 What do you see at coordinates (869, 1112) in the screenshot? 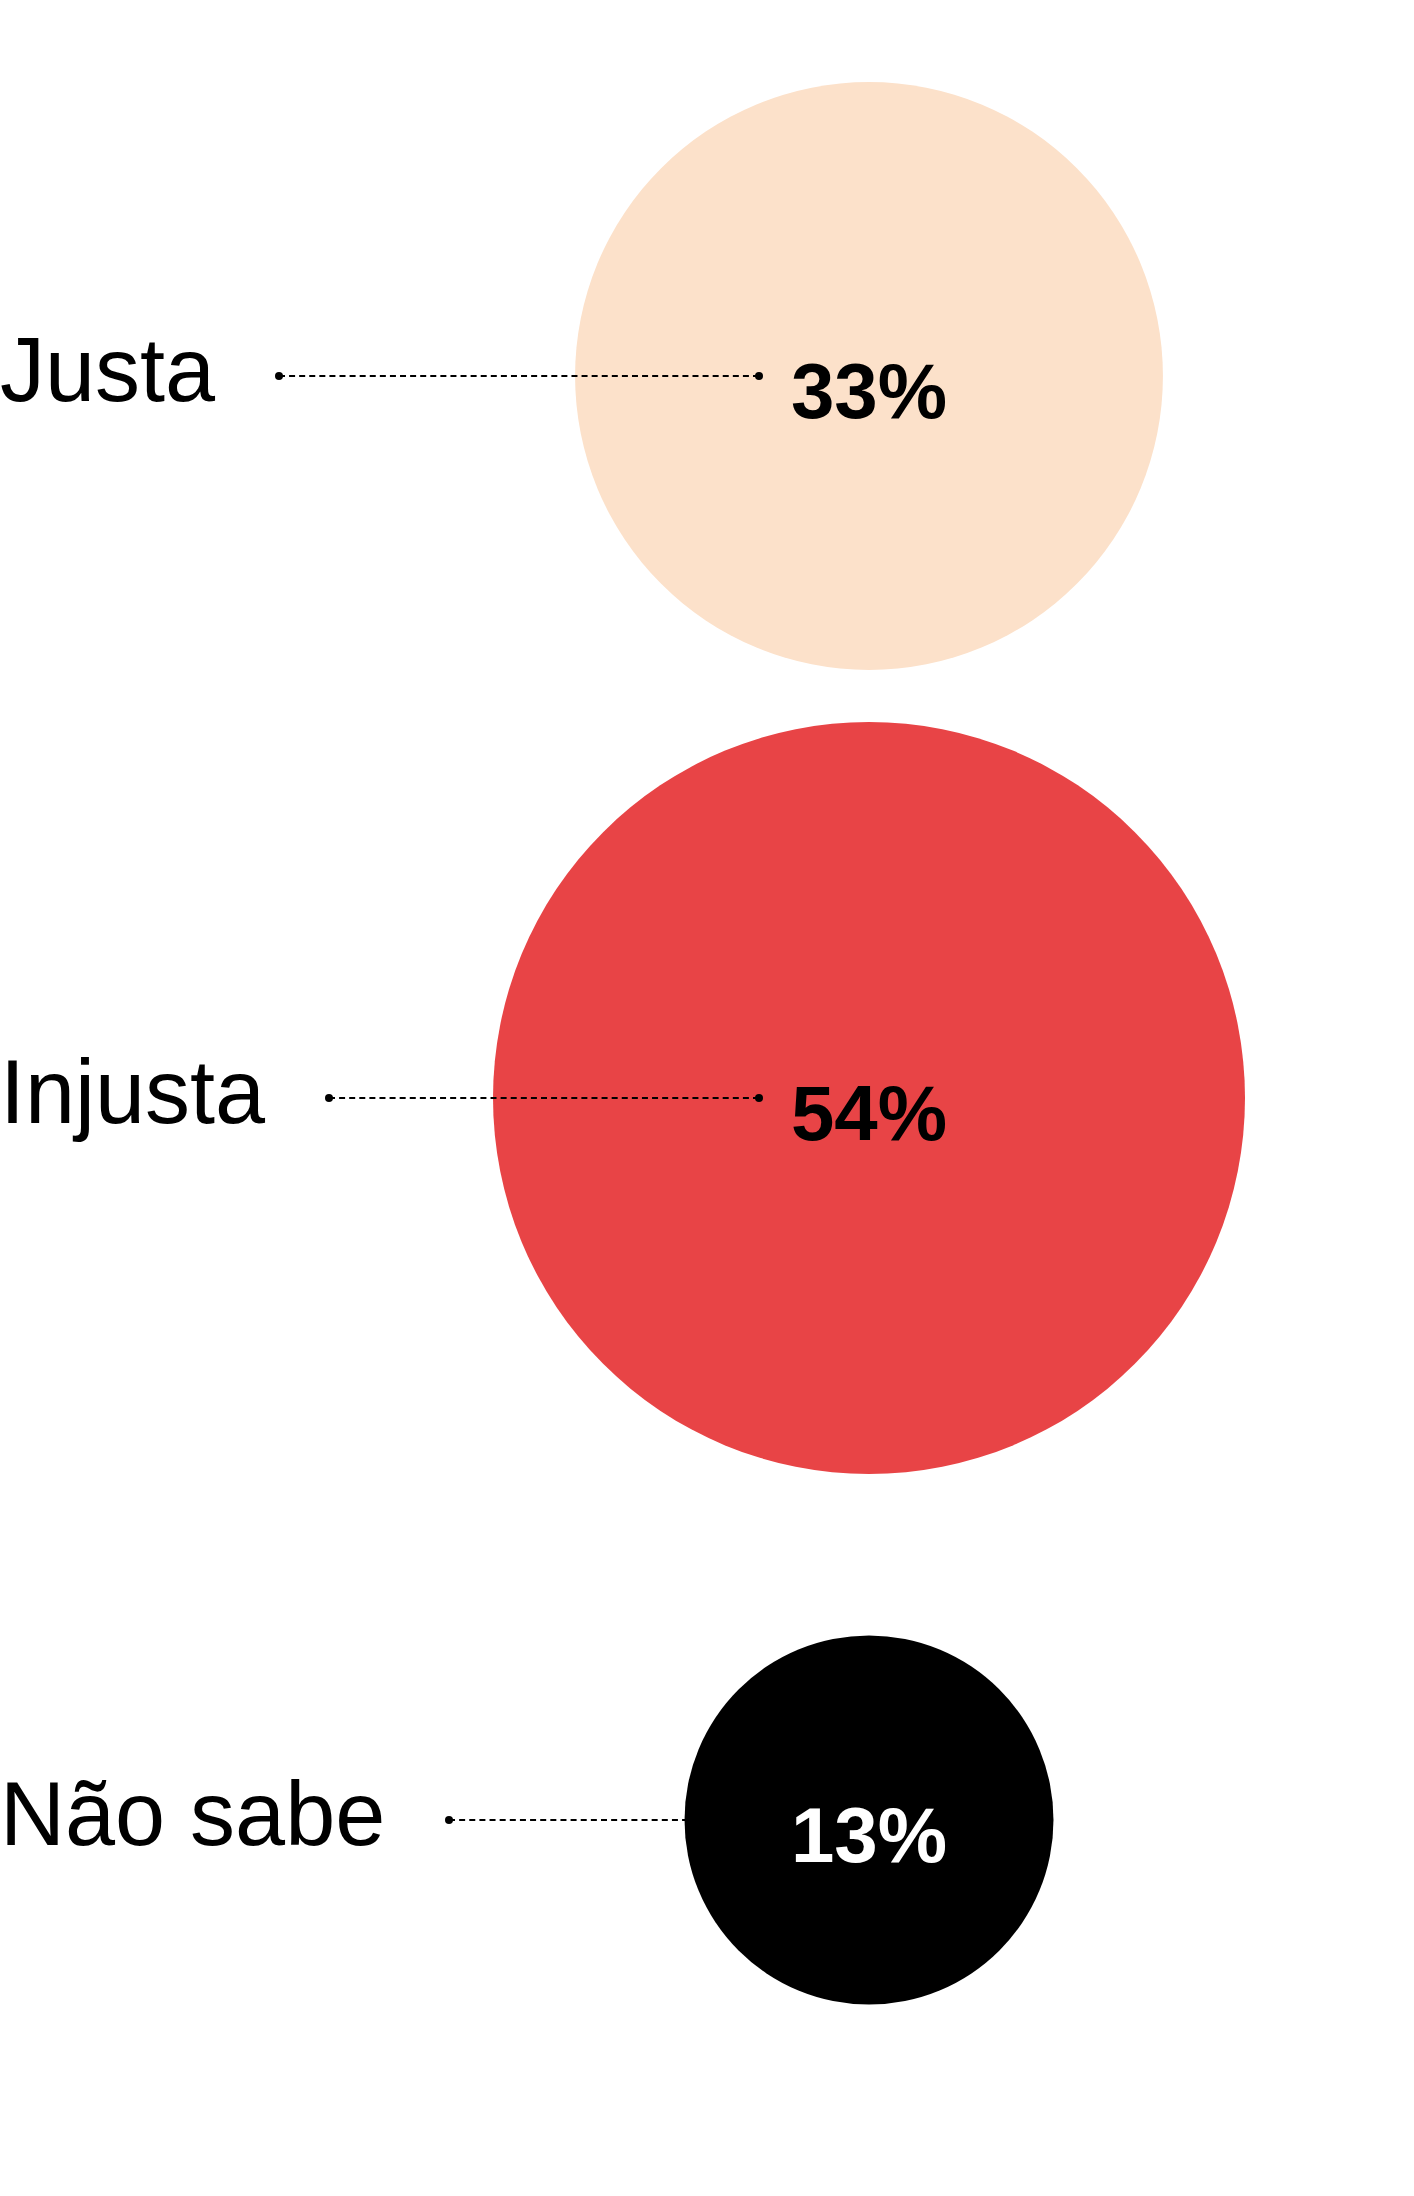
I see `data-label: 54%` at bounding box center [869, 1112].